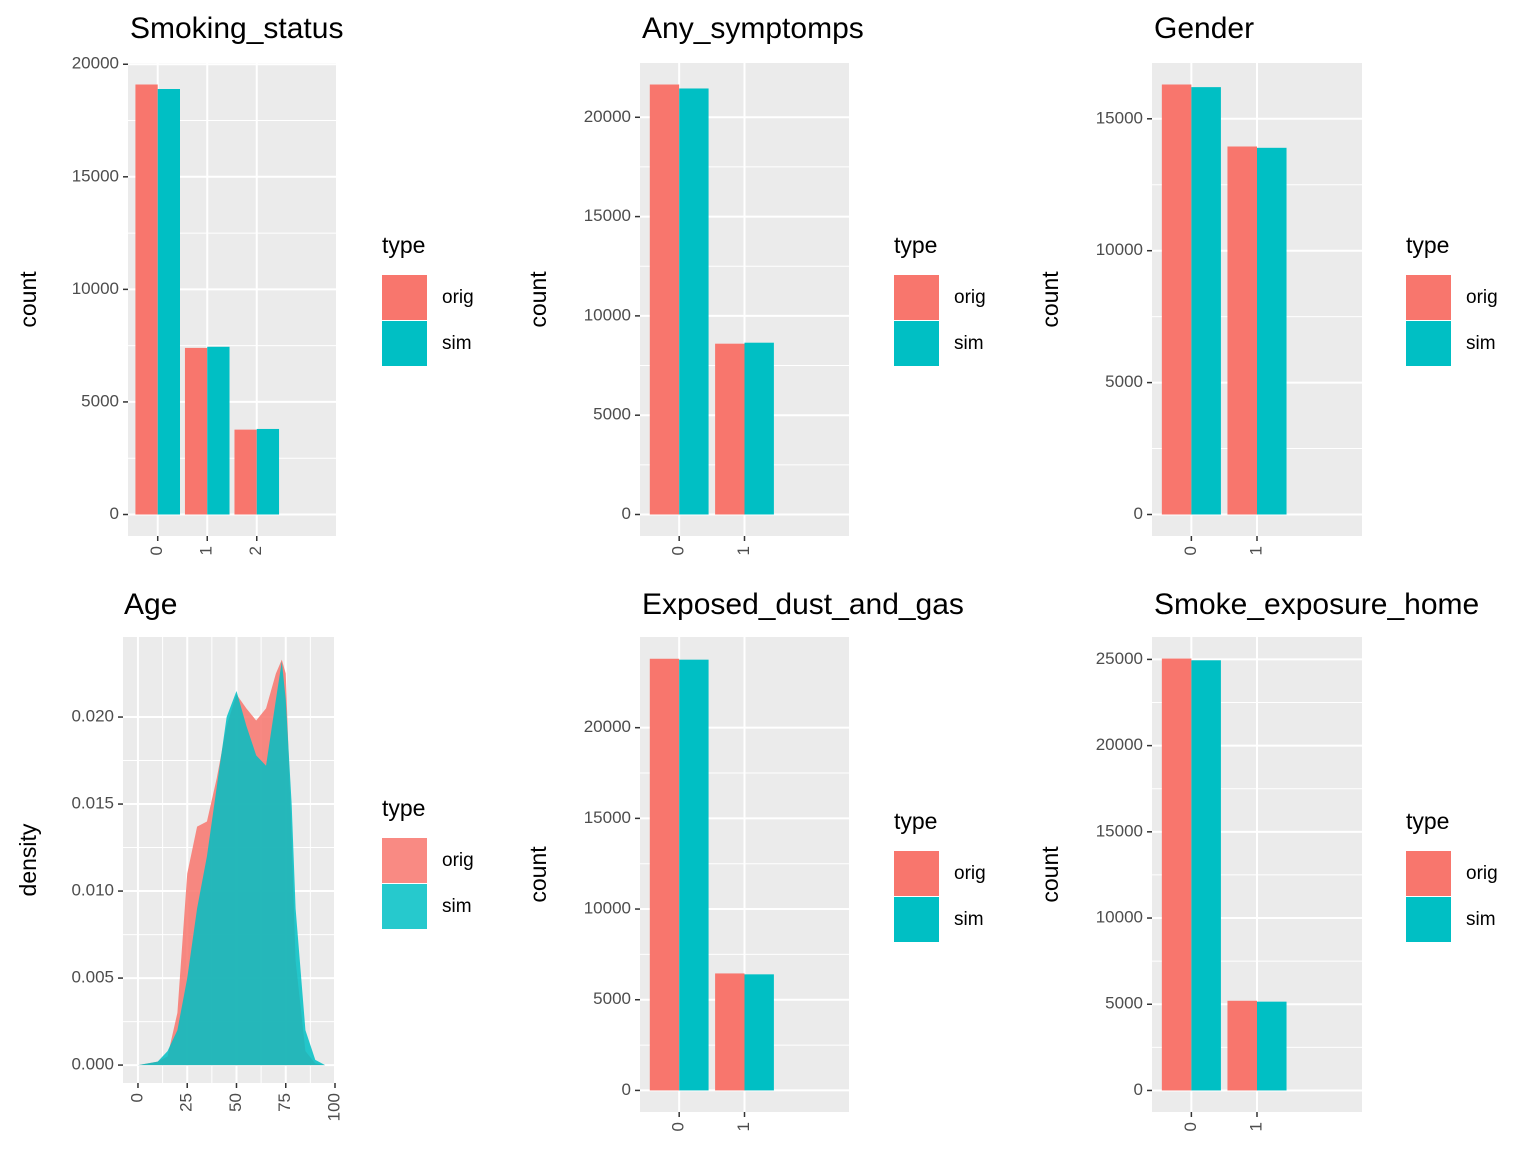  I want to click on x-tick-label: 25, so click(186, 1102).